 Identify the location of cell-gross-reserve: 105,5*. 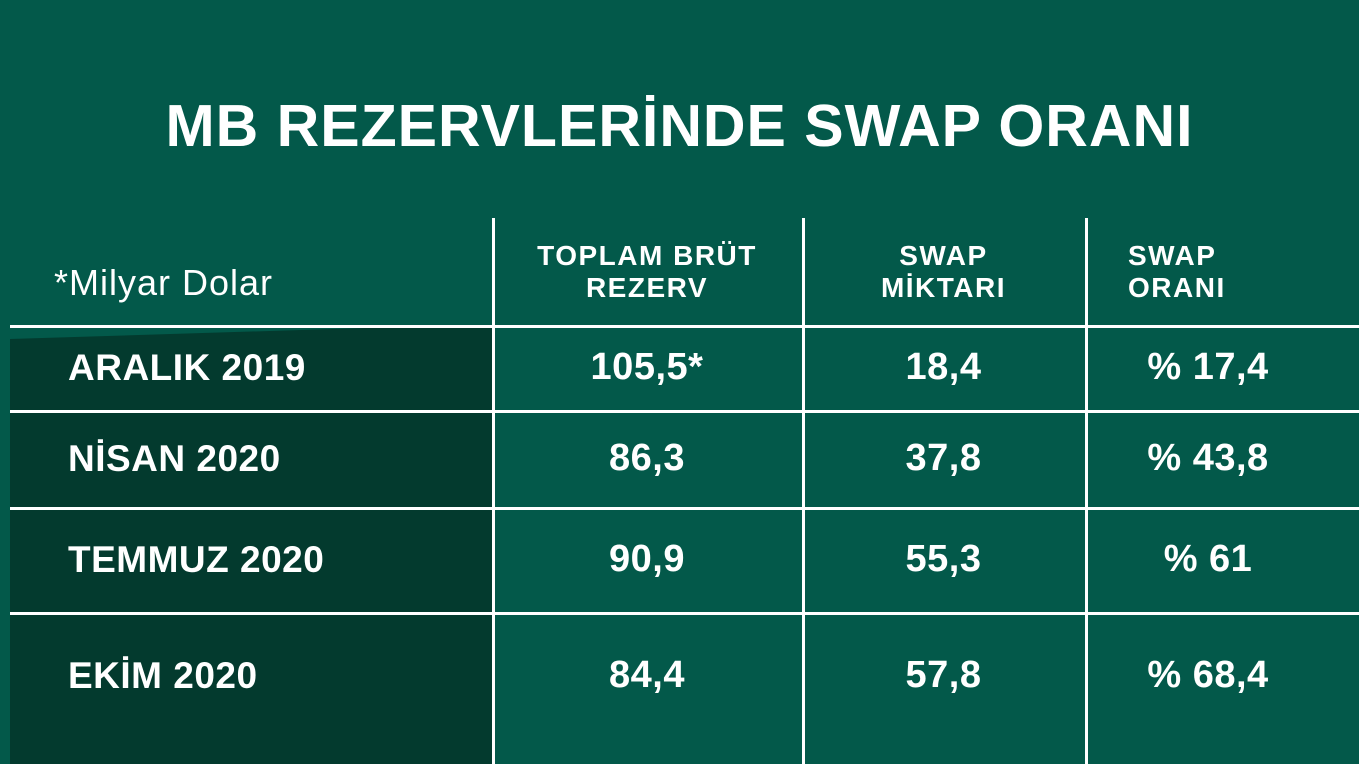
(647, 367).